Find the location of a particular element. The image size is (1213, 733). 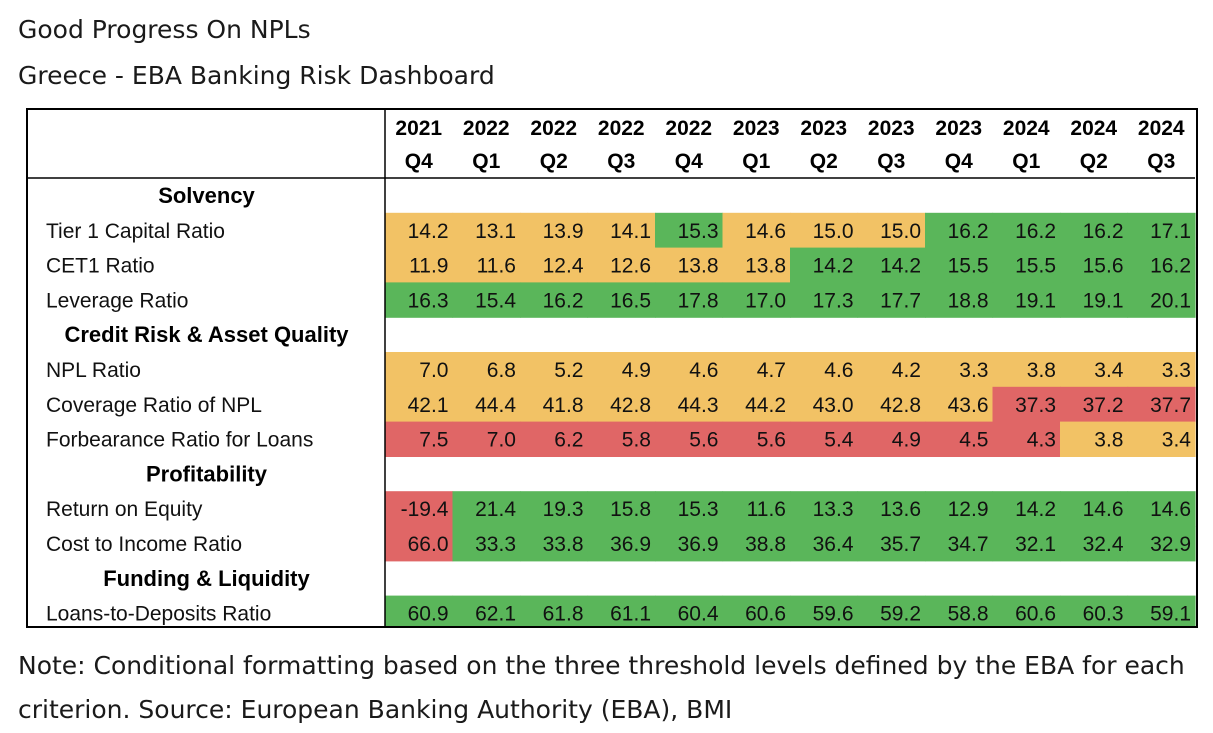

value-cell: 16.3 is located at coordinates (428, 300).